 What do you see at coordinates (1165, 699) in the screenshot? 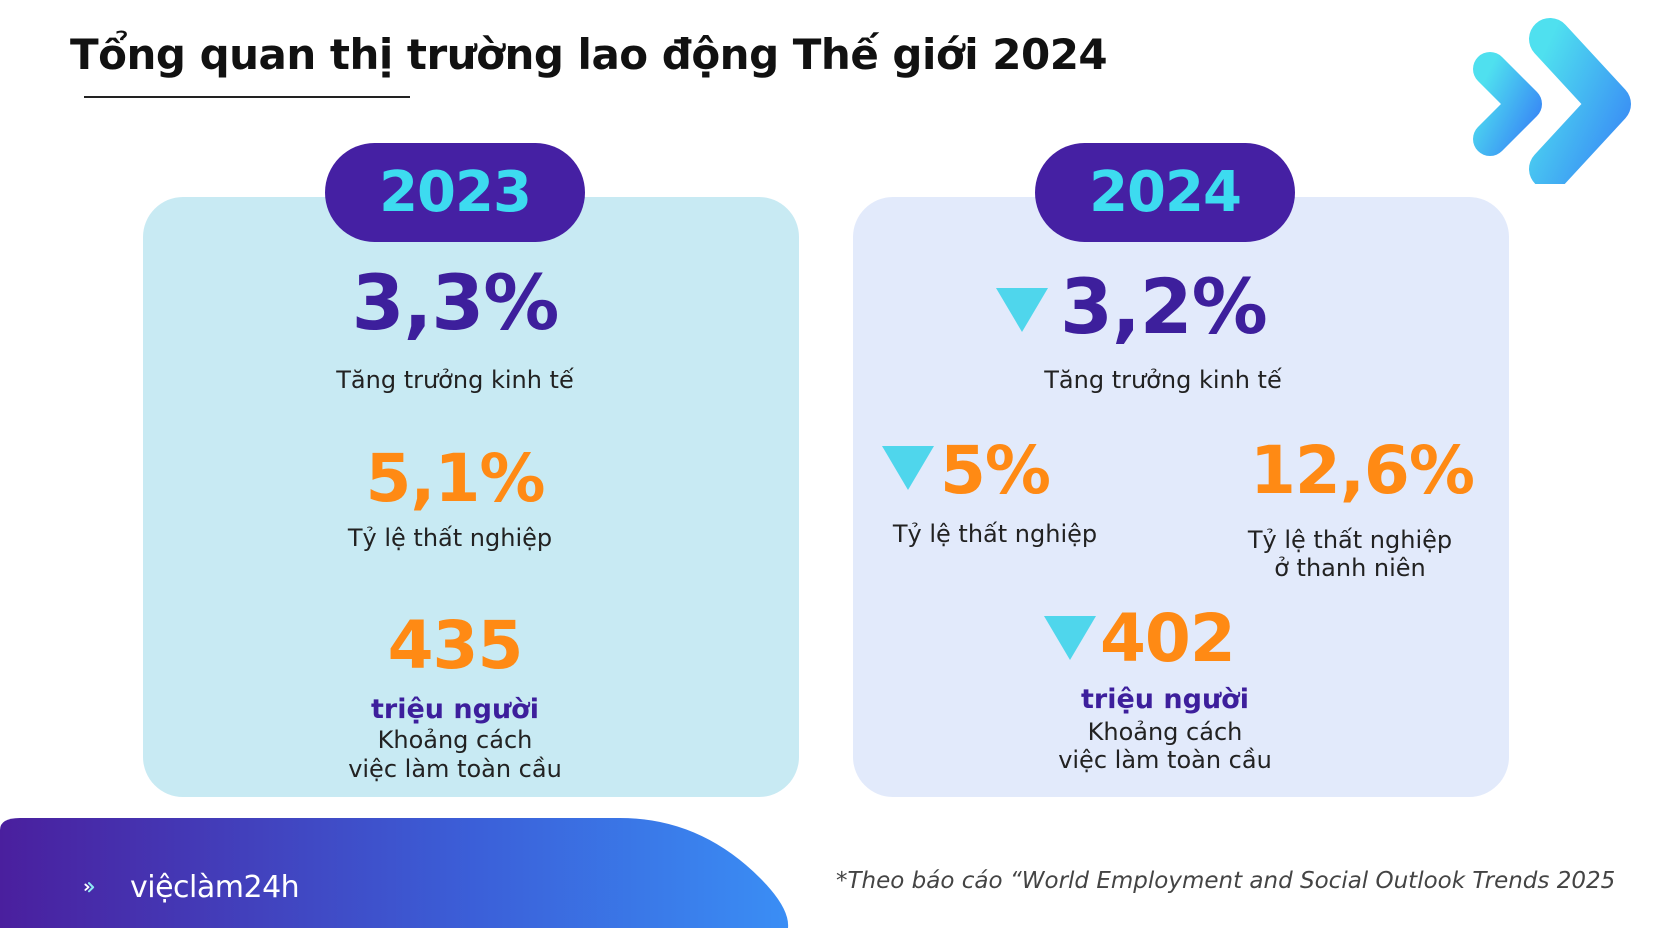
I see `jobs-gap-unit-2024: triệu người` at bounding box center [1165, 699].